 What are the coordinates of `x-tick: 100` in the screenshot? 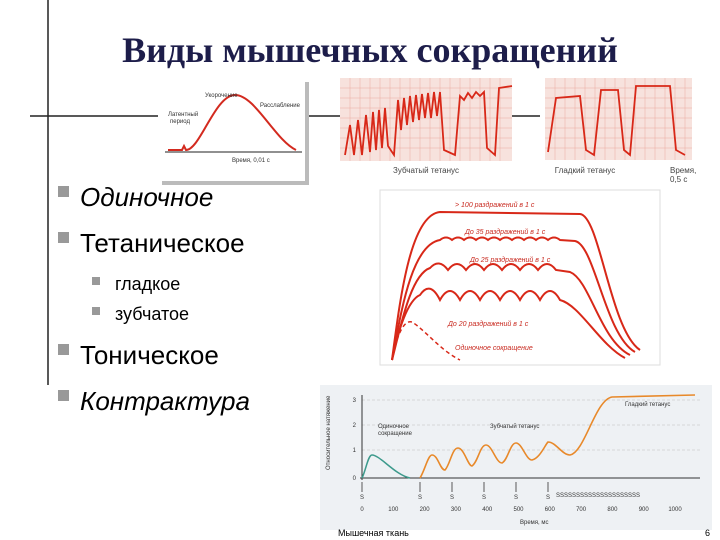 It's located at (393, 510).